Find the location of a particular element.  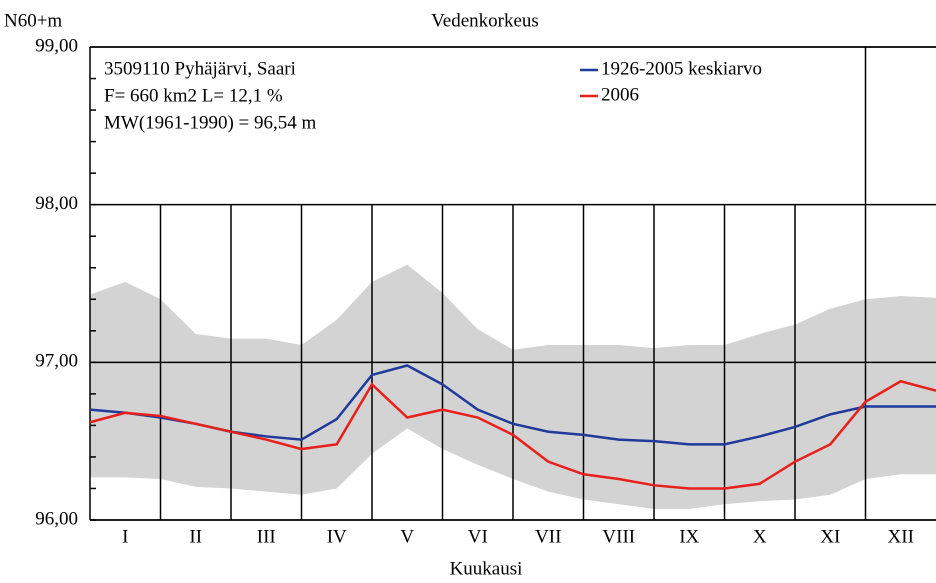

y-axis-label: N60+m is located at coordinates (33, 20).